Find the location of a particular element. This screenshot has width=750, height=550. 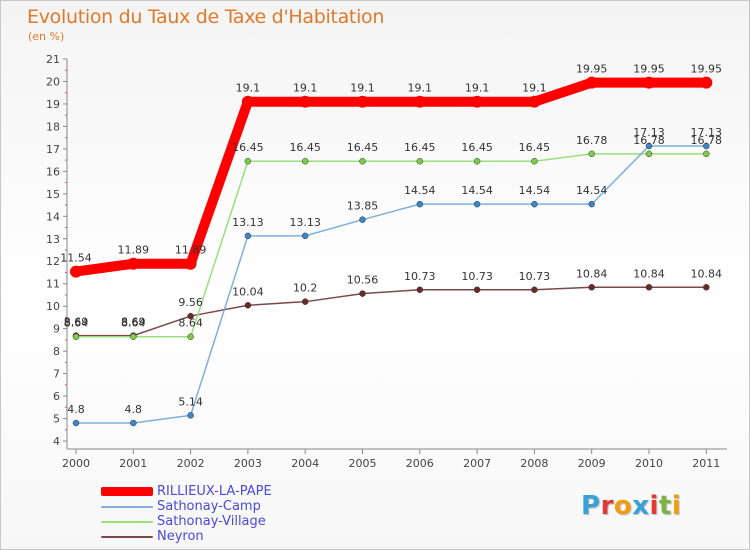

data-label: 4.8 is located at coordinates (134, 409).